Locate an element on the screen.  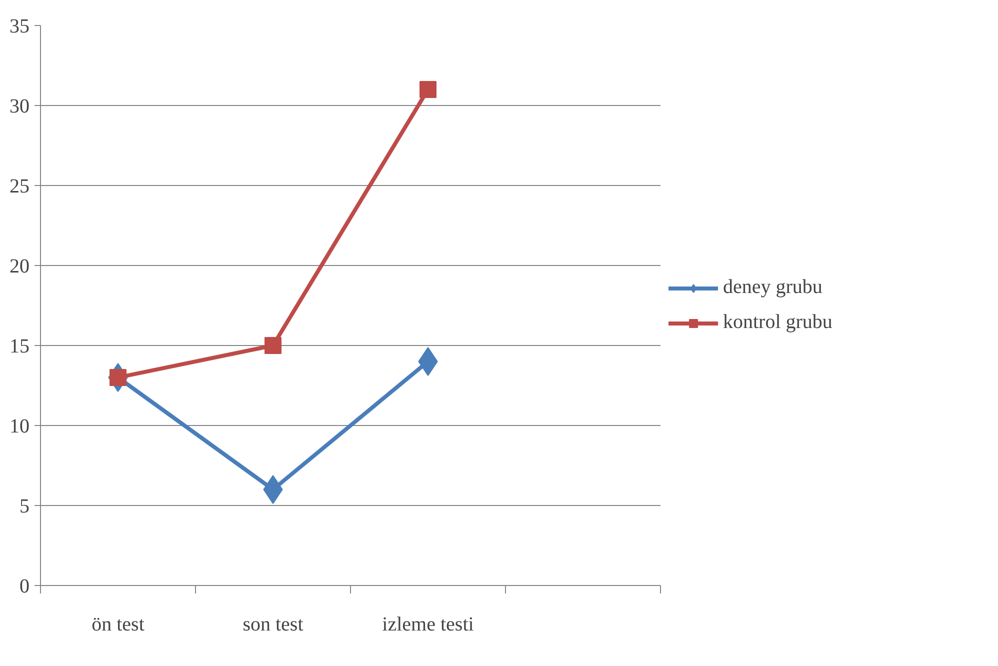
y-tick-label: 10 is located at coordinates (20, 427).